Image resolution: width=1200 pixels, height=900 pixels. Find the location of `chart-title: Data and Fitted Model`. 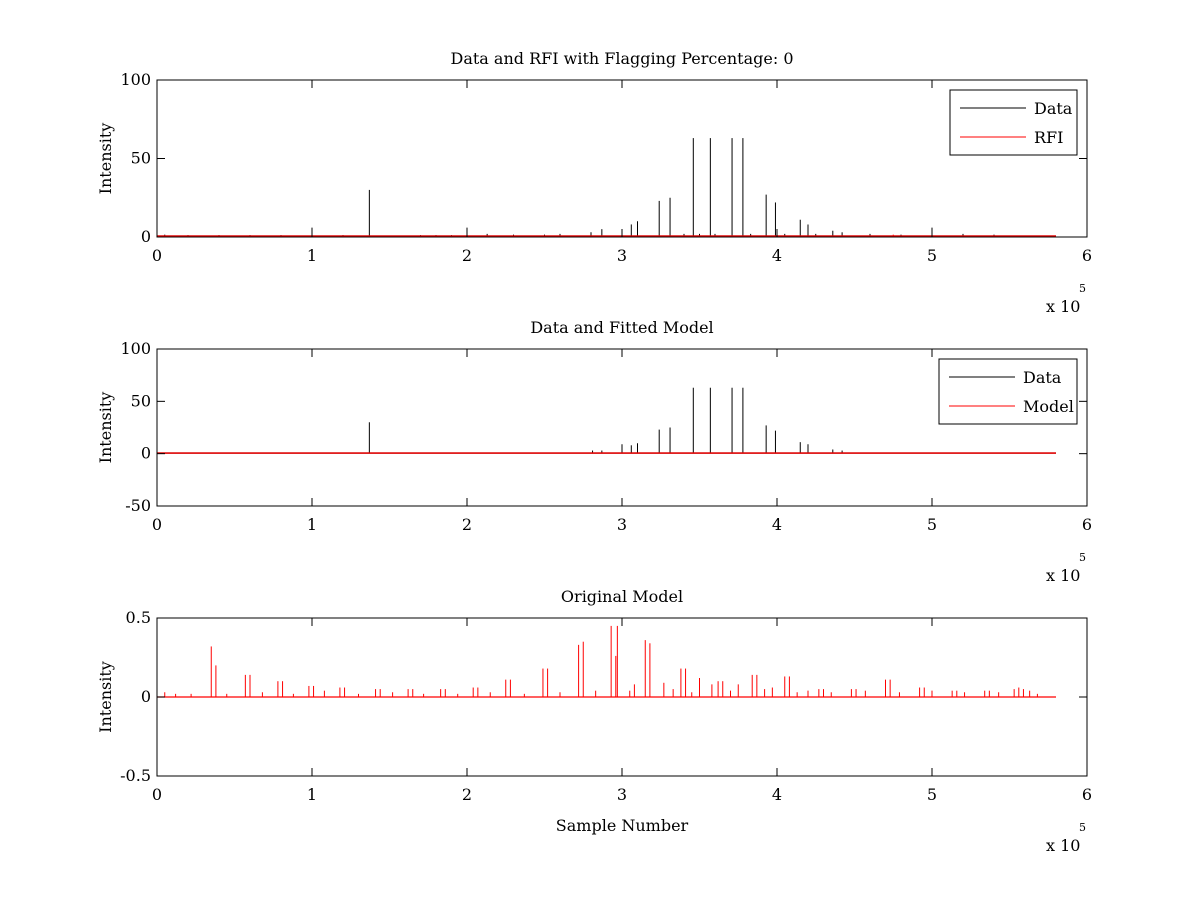

chart-title: Data and Fitted Model is located at coordinates (621, 327).